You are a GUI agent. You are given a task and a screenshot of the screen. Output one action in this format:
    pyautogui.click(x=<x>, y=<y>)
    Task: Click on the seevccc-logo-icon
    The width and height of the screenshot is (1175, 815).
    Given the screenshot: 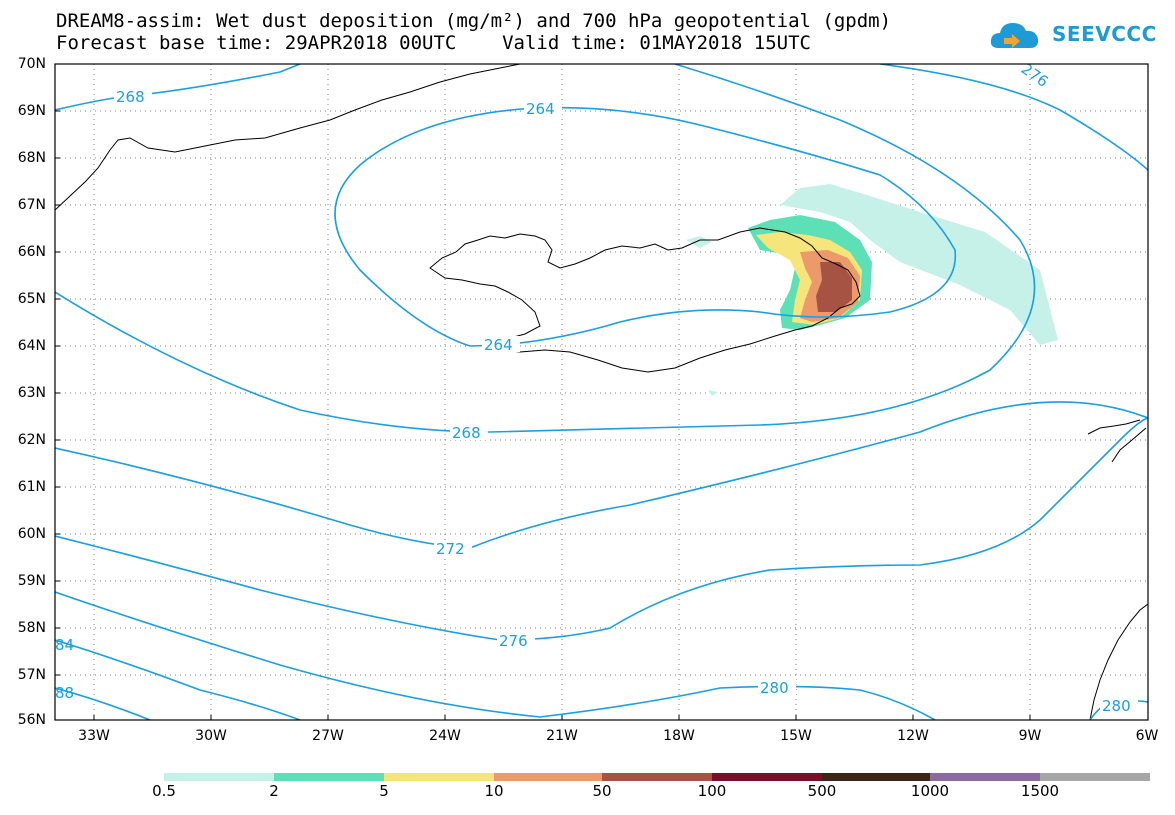 What is the action you would take?
    pyautogui.click(x=1014, y=35)
    